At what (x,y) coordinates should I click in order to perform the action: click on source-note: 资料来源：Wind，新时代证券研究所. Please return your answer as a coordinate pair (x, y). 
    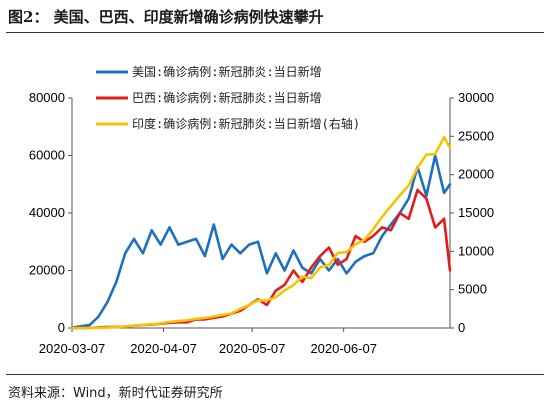
    Looking at the image, I should click on (115, 393).